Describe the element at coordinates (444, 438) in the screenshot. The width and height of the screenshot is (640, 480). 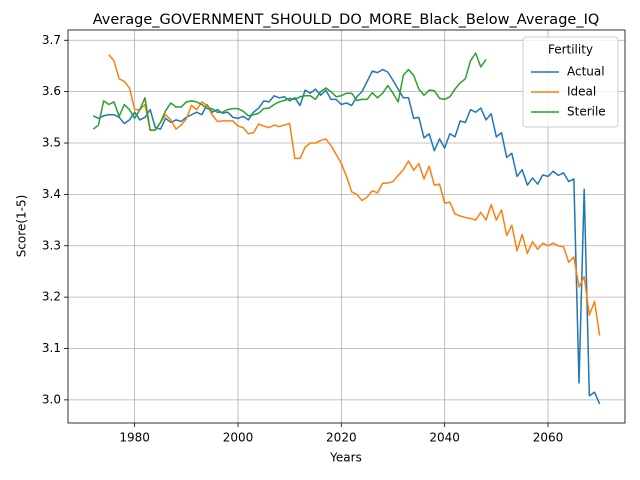
I see `x-tick-label: 2040` at that location.